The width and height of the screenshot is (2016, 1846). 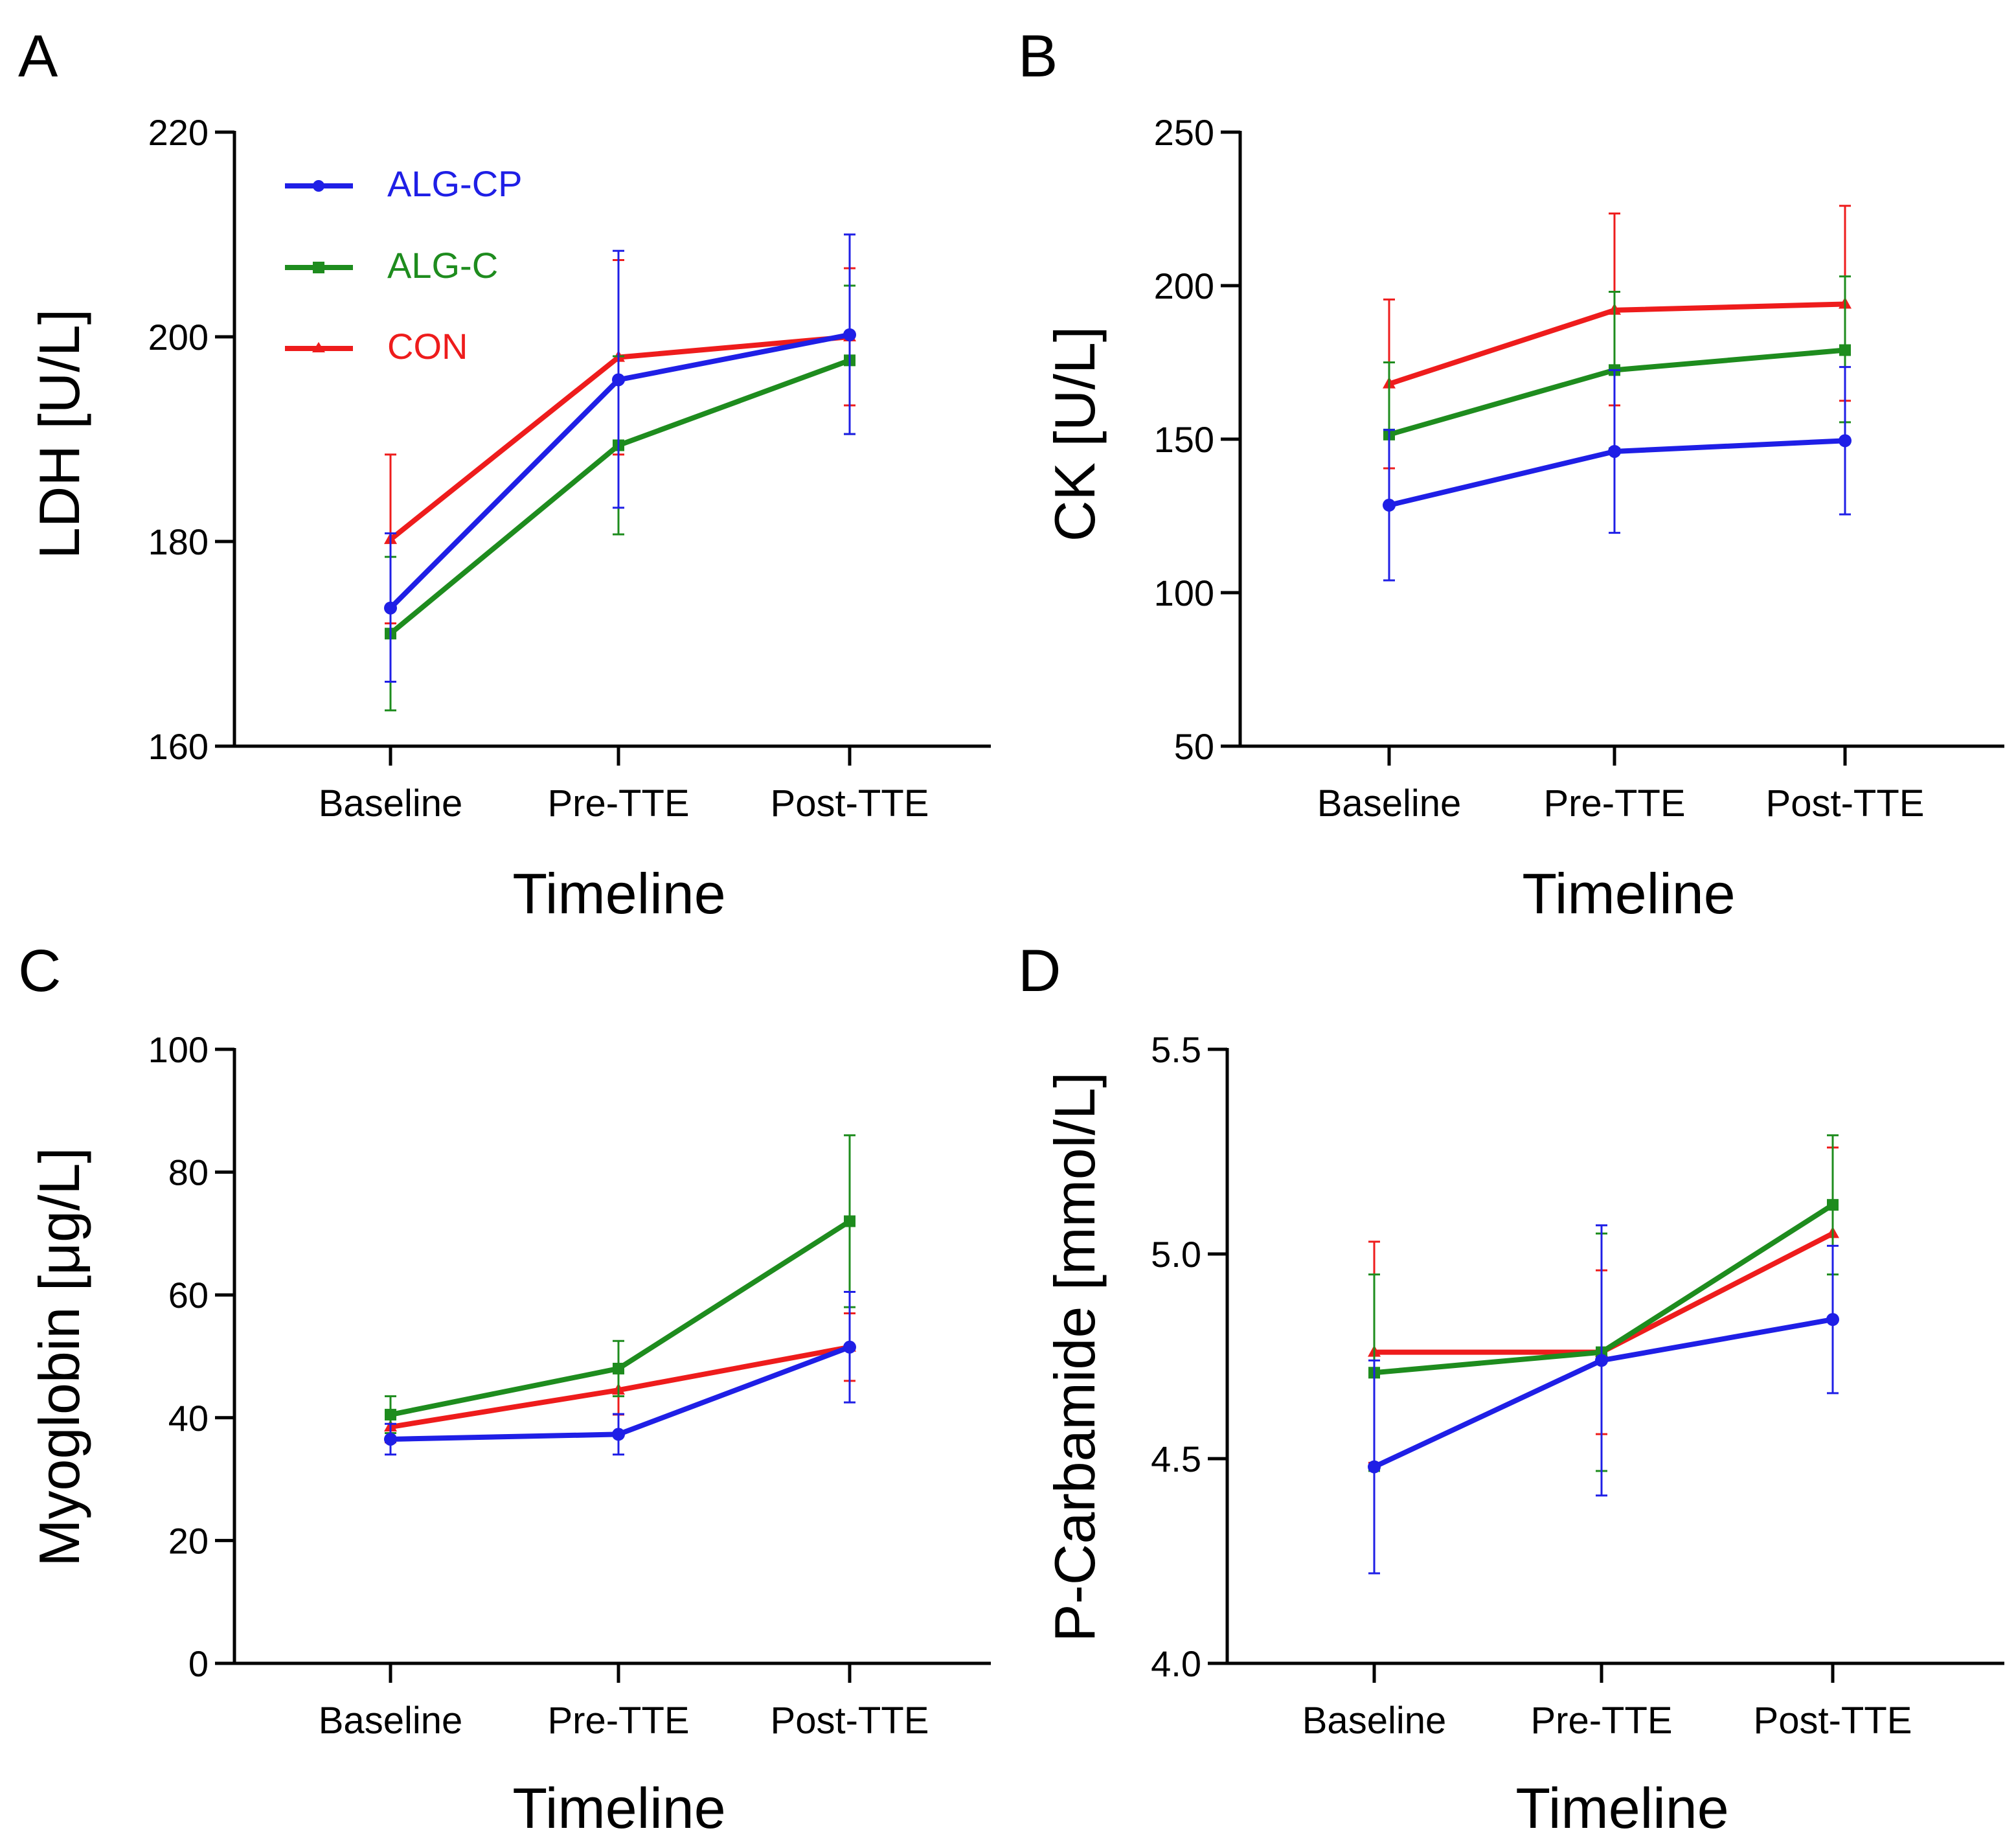 I want to click on y-tick-label: 20, so click(x=188, y=1540).